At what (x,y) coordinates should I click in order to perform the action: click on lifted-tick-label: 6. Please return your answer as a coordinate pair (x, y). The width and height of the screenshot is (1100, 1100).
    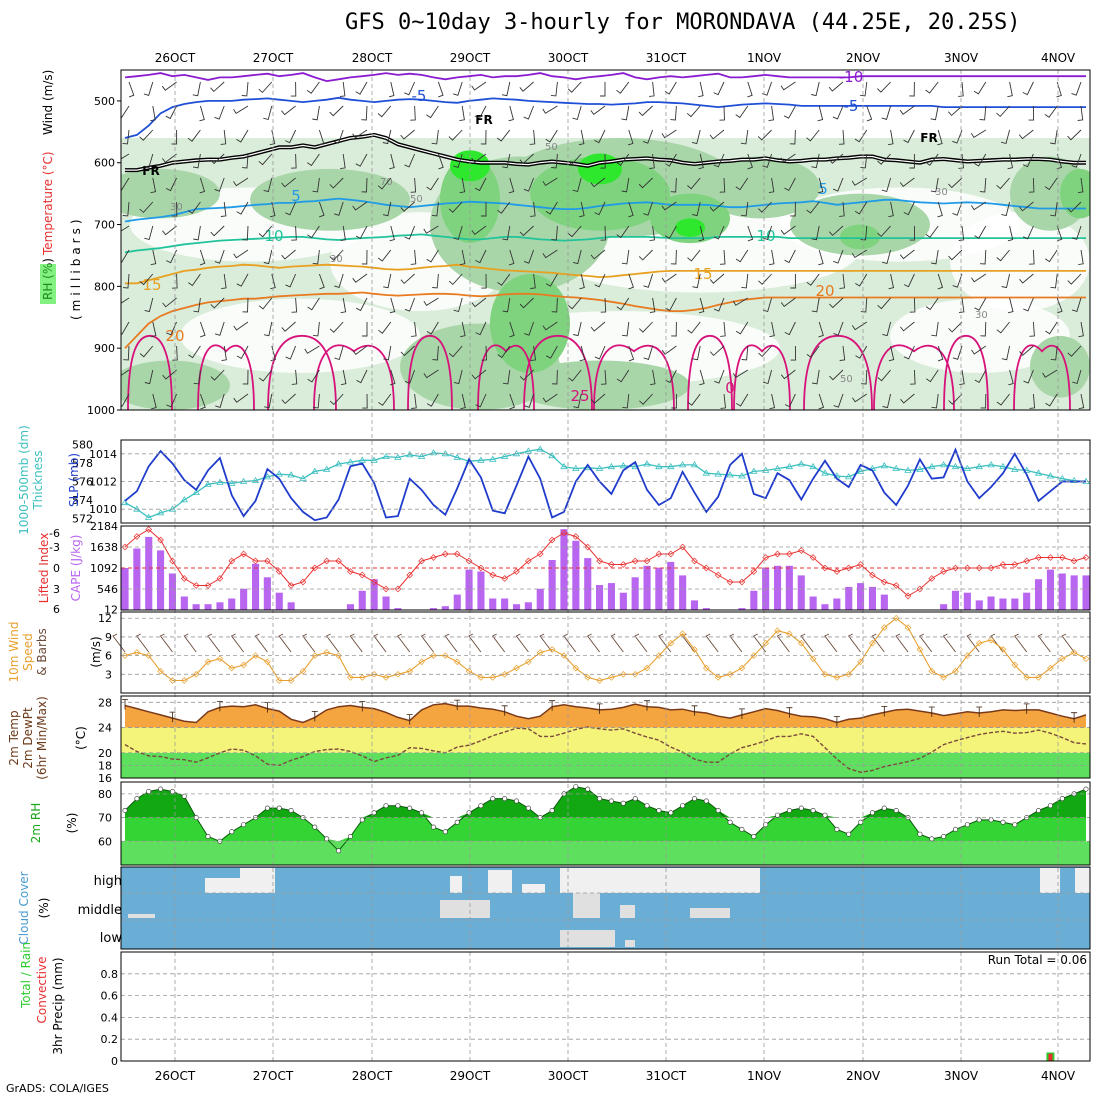
    Looking at the image, I should click on (56, 609).